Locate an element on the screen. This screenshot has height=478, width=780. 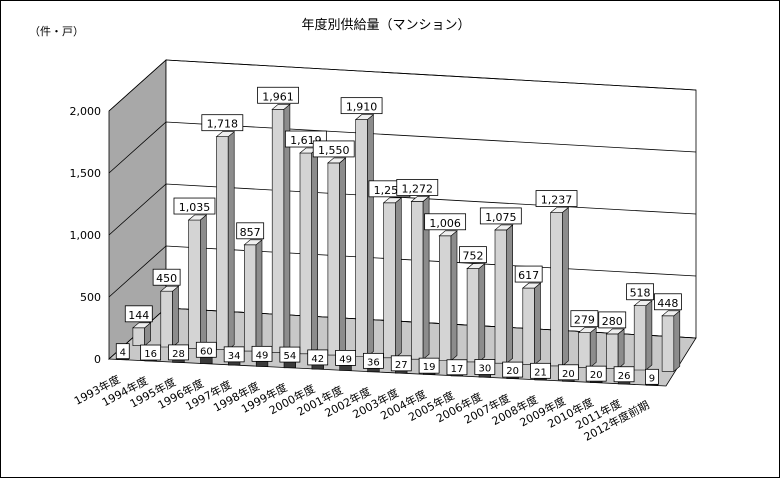
y-tick-label: 1,500 is located at coordinates (86, 173).